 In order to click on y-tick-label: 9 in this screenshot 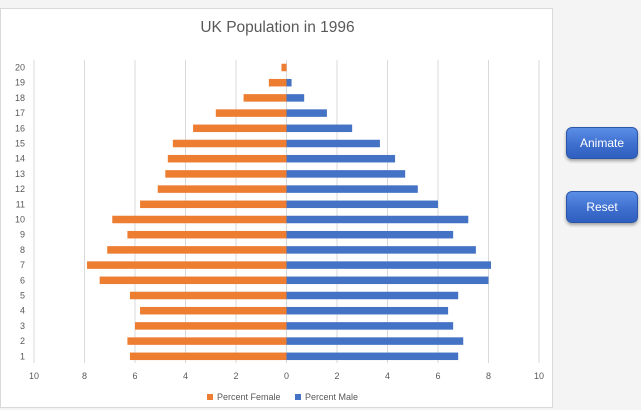, I will do `click(22, 235)`.